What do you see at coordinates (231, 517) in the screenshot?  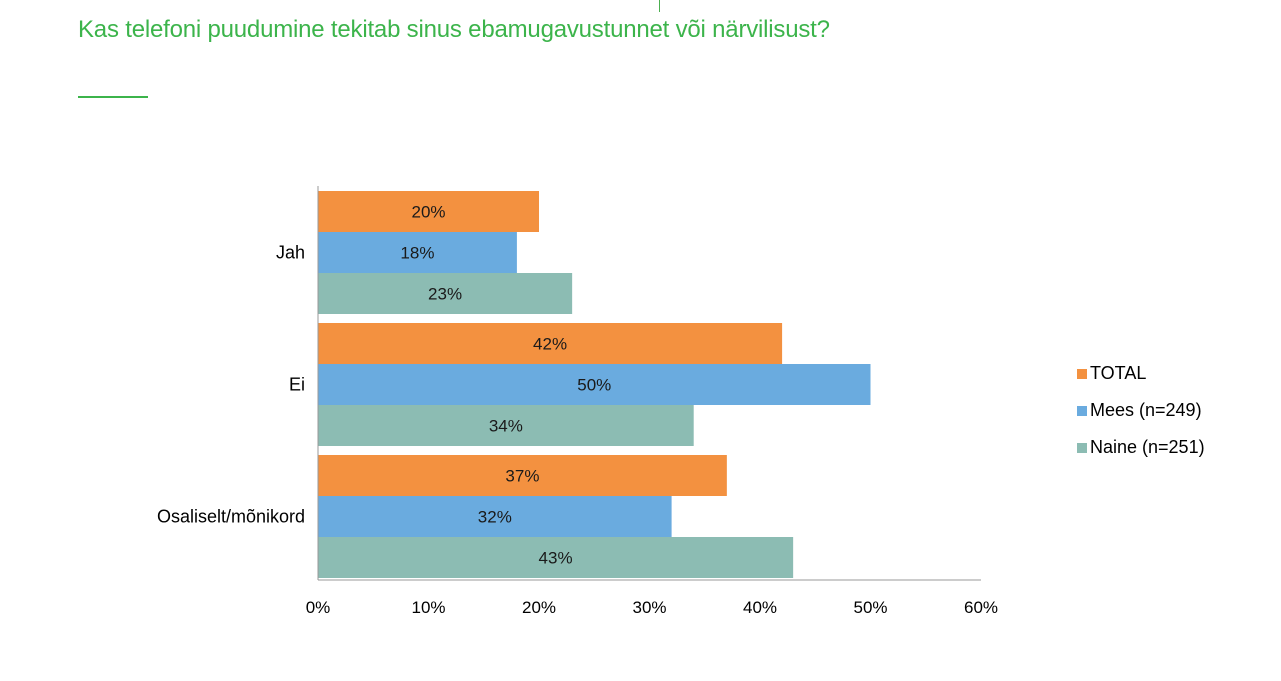 I see `category-label: Osaliselt/mõnikord` at bounding box center [231, 517].